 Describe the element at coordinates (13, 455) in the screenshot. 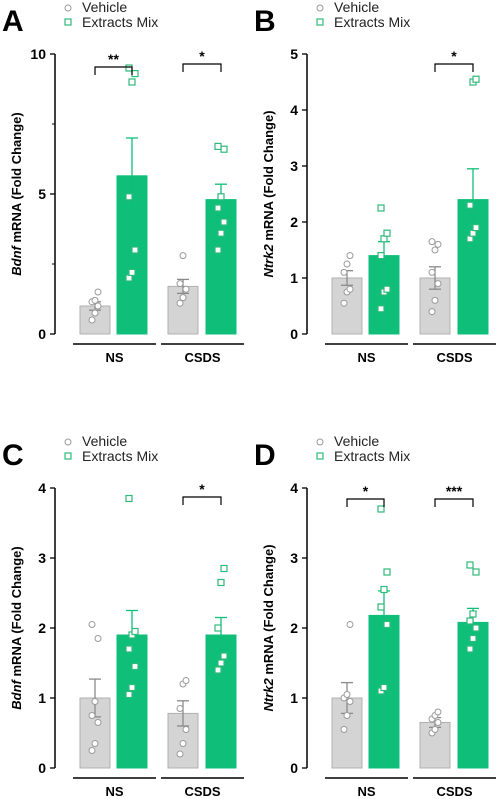

I see `panel-letter: C` at that location.